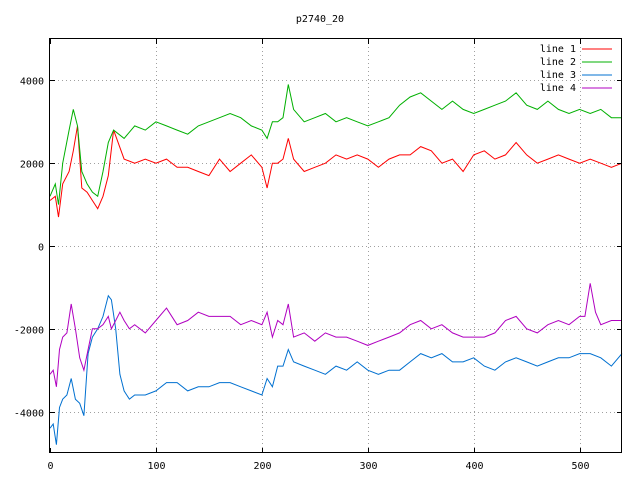 The image size is (640, 480). I want to click on x-tick-label: 500, so click(580, 466).